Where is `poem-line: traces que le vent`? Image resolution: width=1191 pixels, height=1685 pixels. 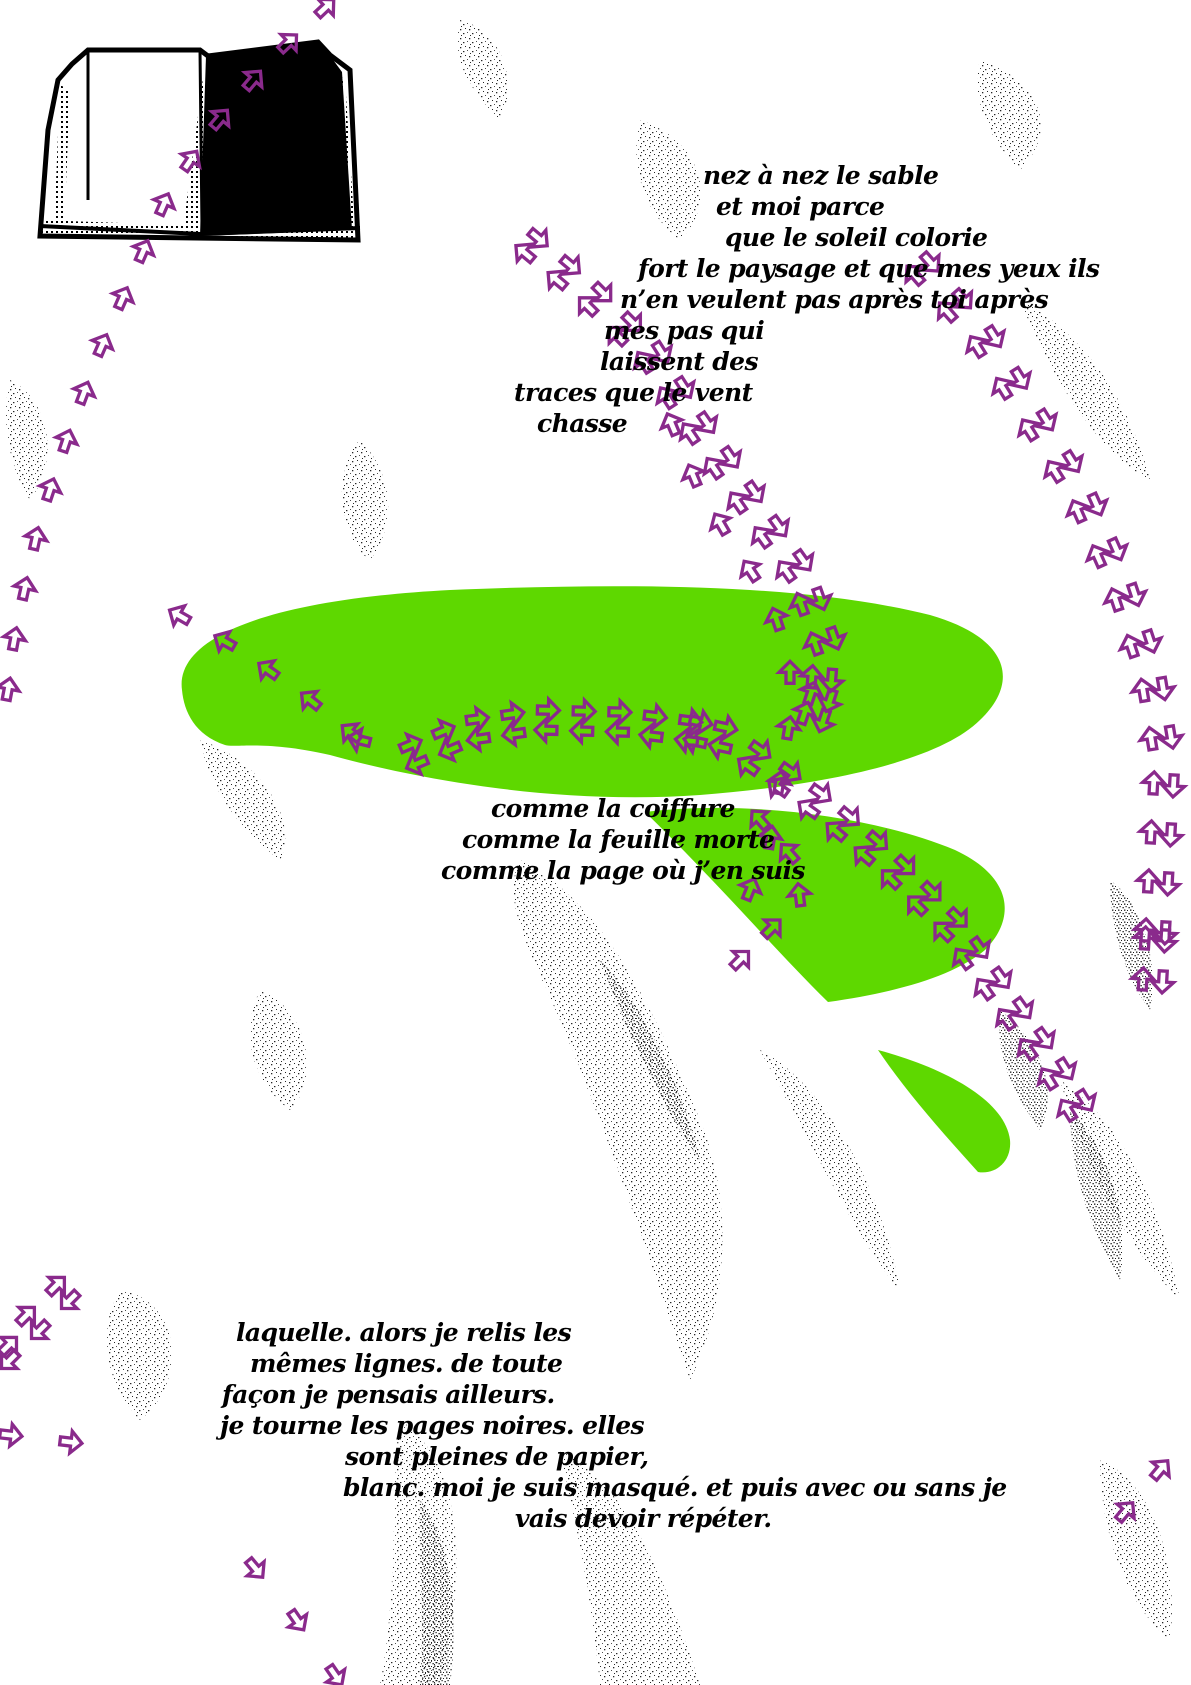
poem-line: traces que le vent is located at coordinates (633, 392).